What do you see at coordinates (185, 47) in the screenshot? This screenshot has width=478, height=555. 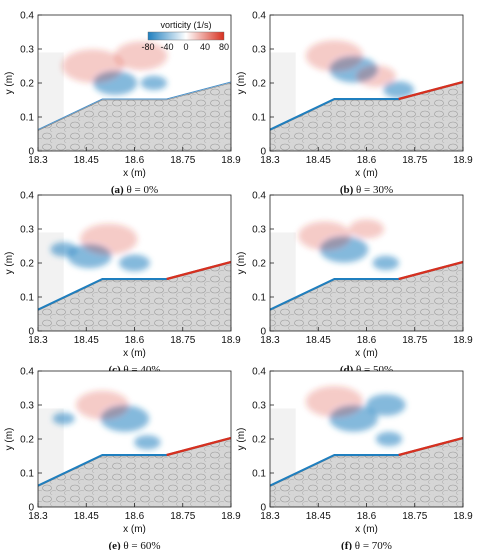 I see `colorbar-tick-label: 0` at bounding box center [185, 47].